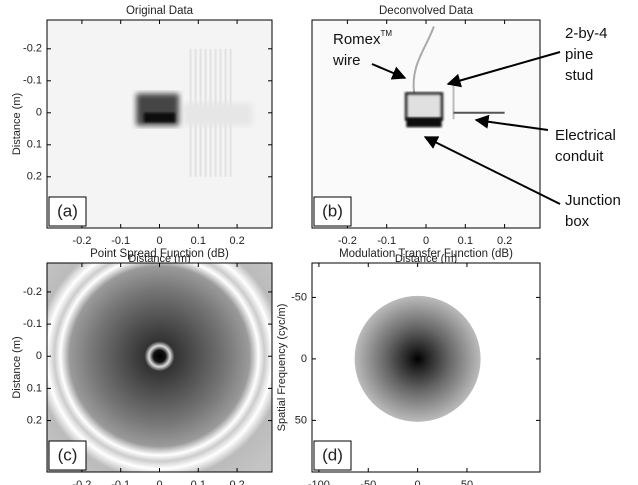  I want to click on annotation: wire, so click(346, 60).